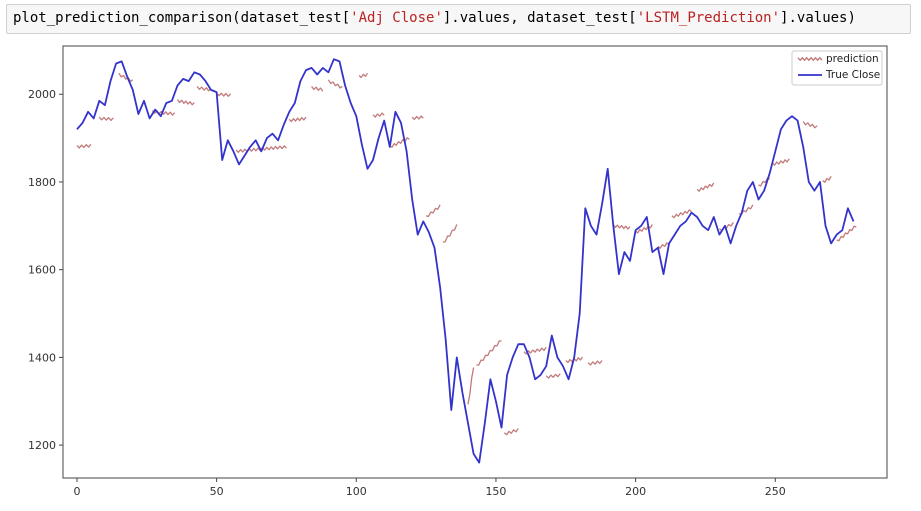 Image resolution: width=921 pixels, height=511 pixels. I want to click on y-tick-label: 1200, so click(42, 445).